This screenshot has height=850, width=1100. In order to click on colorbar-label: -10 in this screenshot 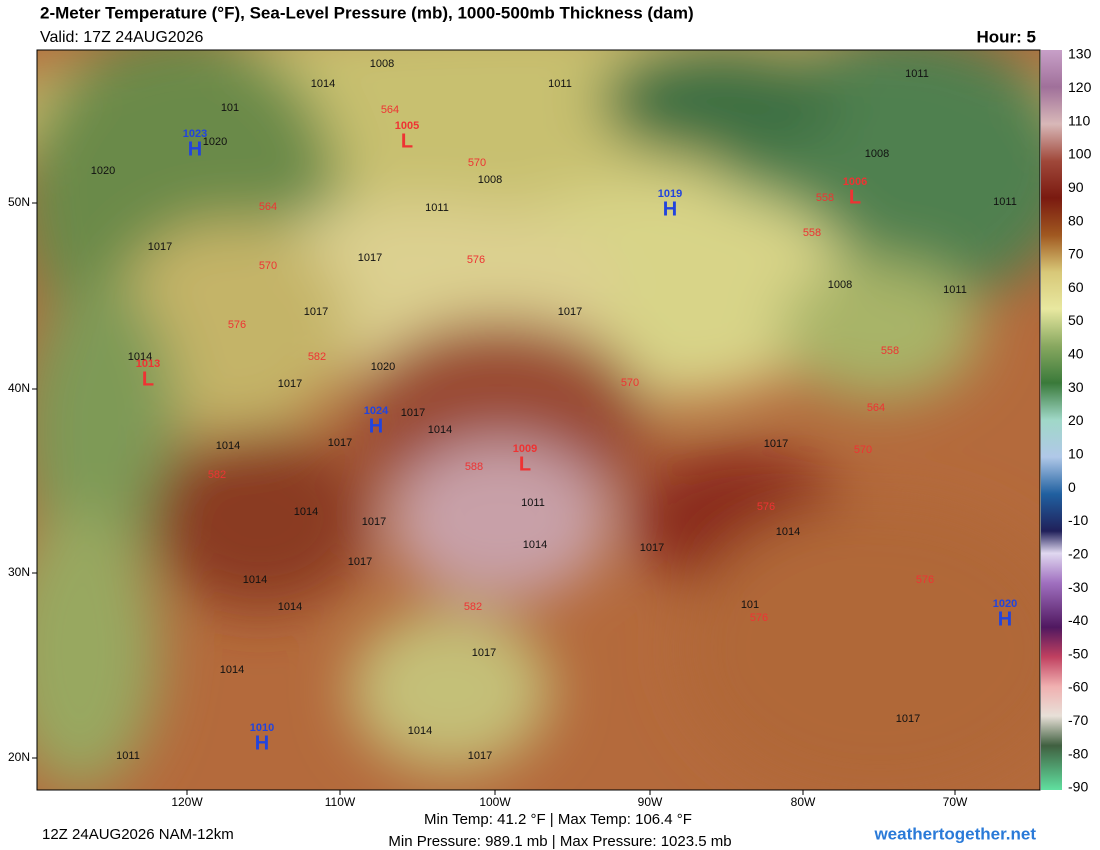, I will do `click(1078, 520)`.